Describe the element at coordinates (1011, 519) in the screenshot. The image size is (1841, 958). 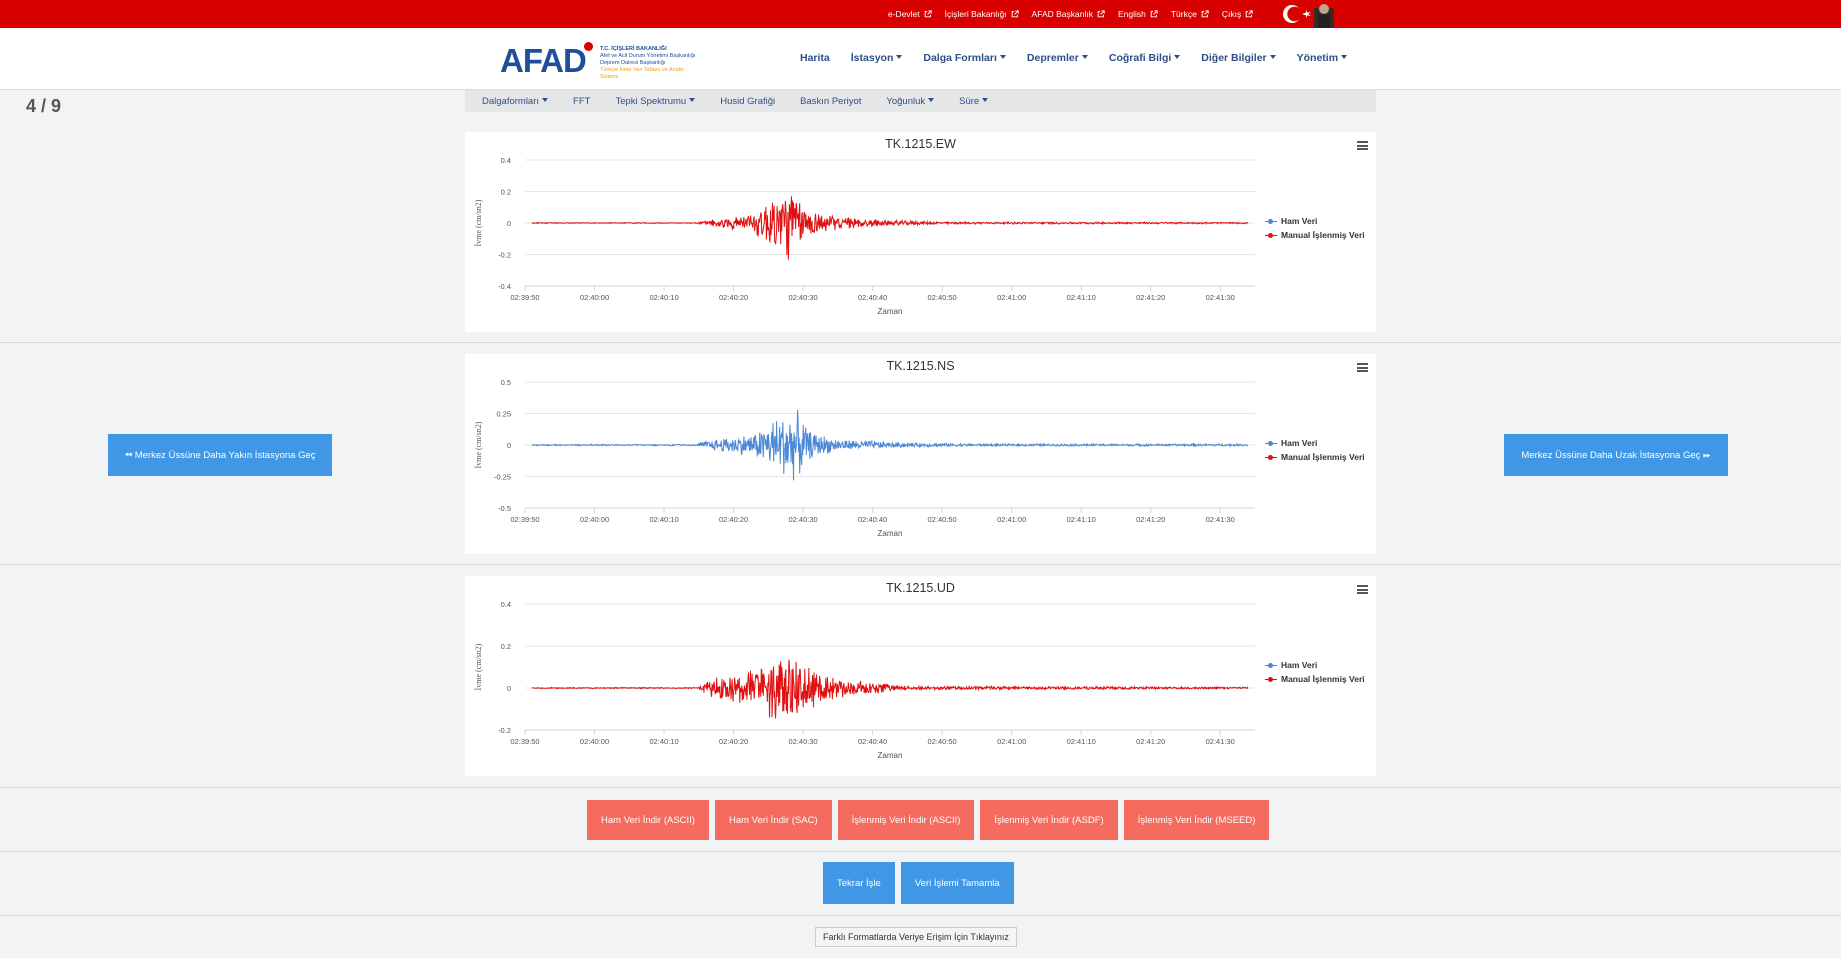
I see `x-tick-label: 02:41:00` at that location.